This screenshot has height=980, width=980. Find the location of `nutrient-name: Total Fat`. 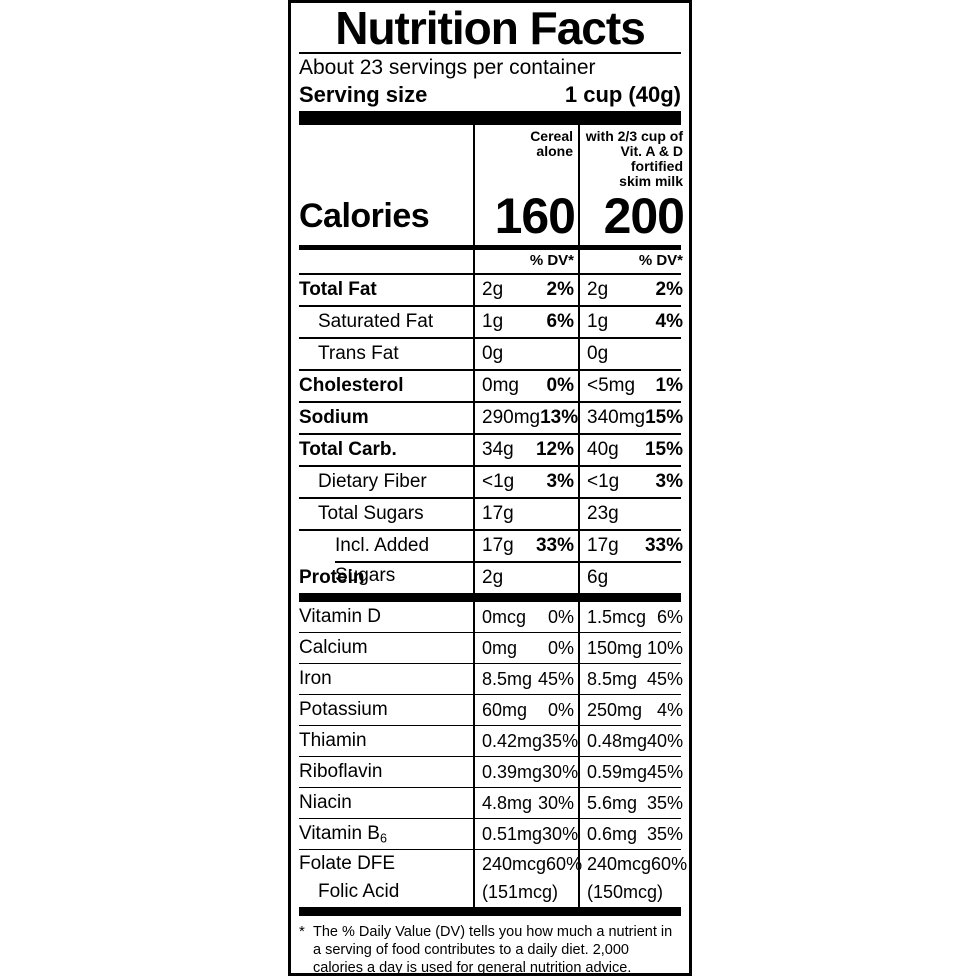

nutrient-name: Total Fat is located at coordinates (338, 289).